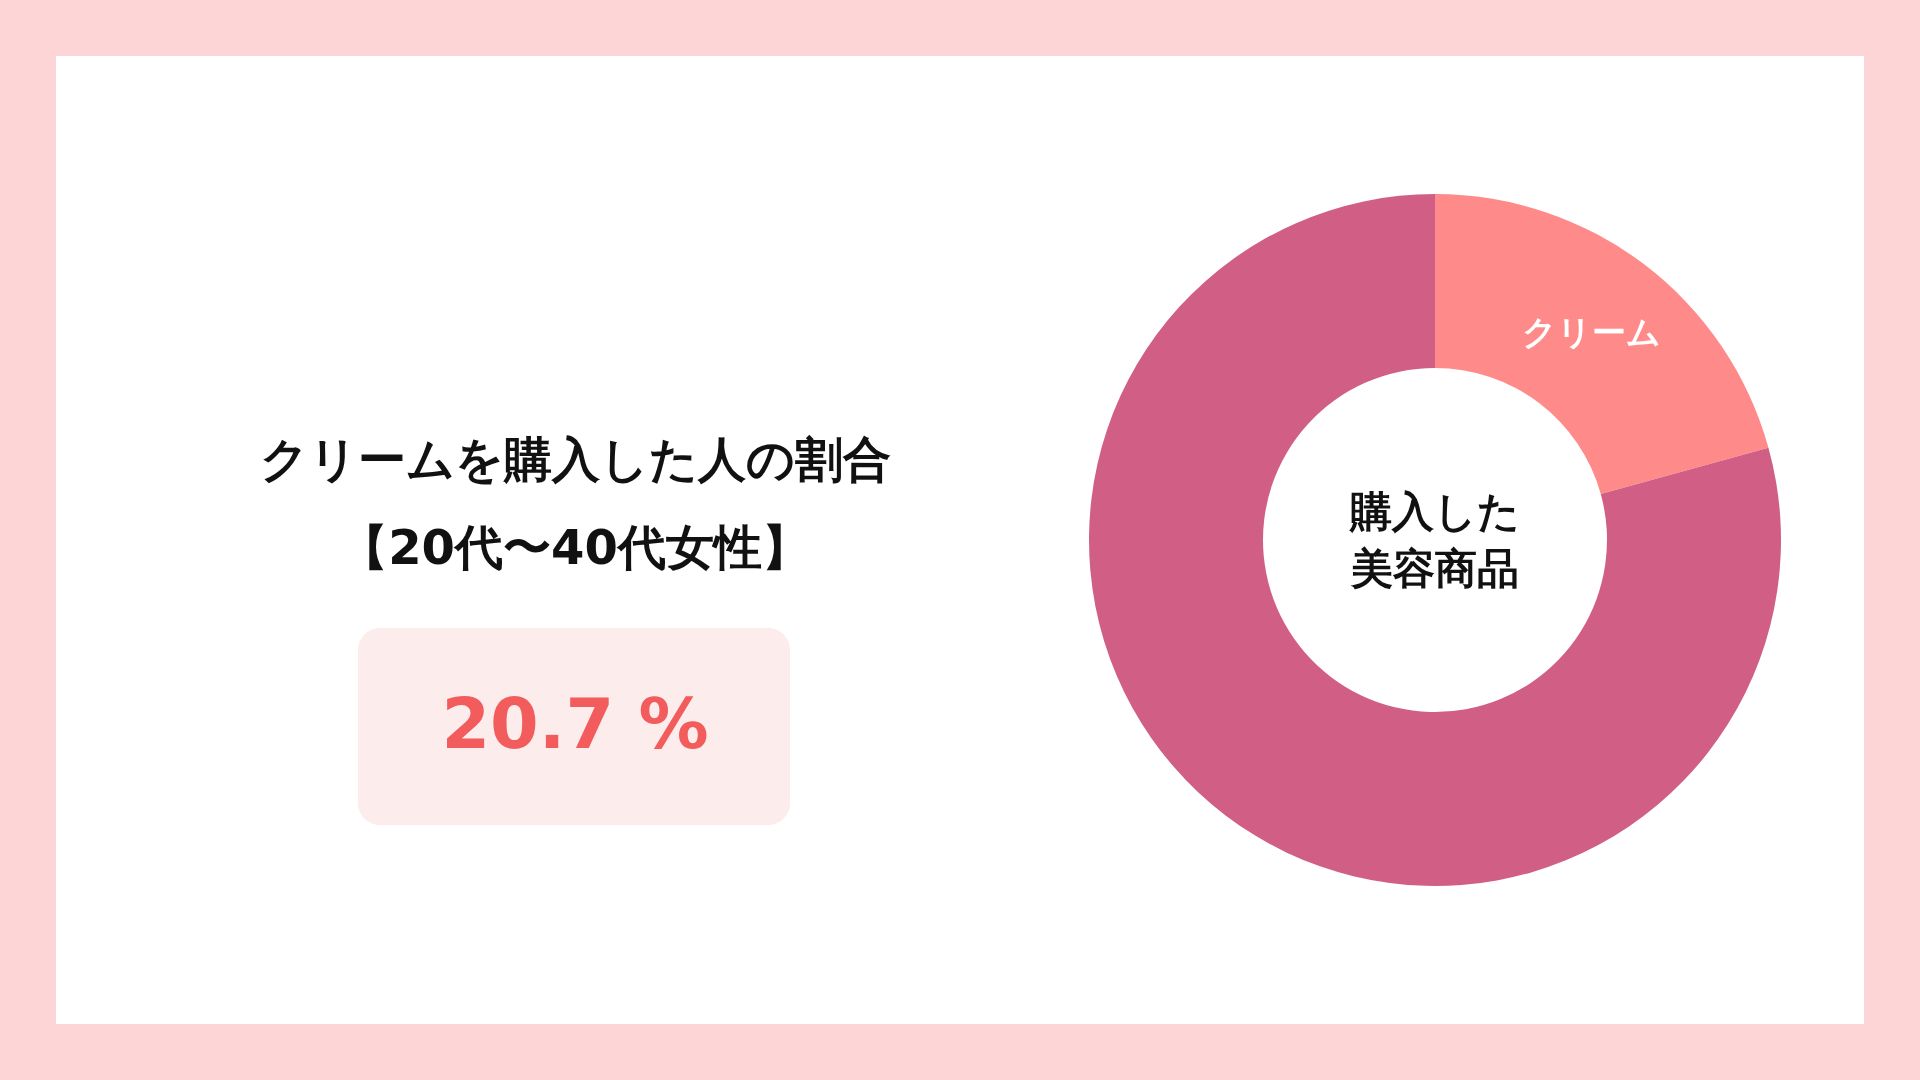 The width and height of the screenshot is (1920, 1080). I want to click on text: 20.7 %, so click(575, 724).